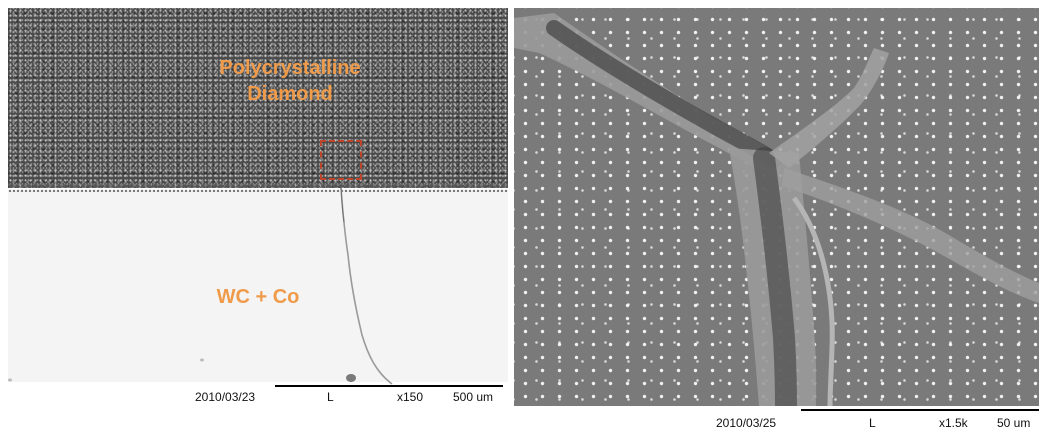  Describe the element at coordinates (290, 81) in the screenshot. I see `pcd-label: Polycrystalline Diamond` at that location.